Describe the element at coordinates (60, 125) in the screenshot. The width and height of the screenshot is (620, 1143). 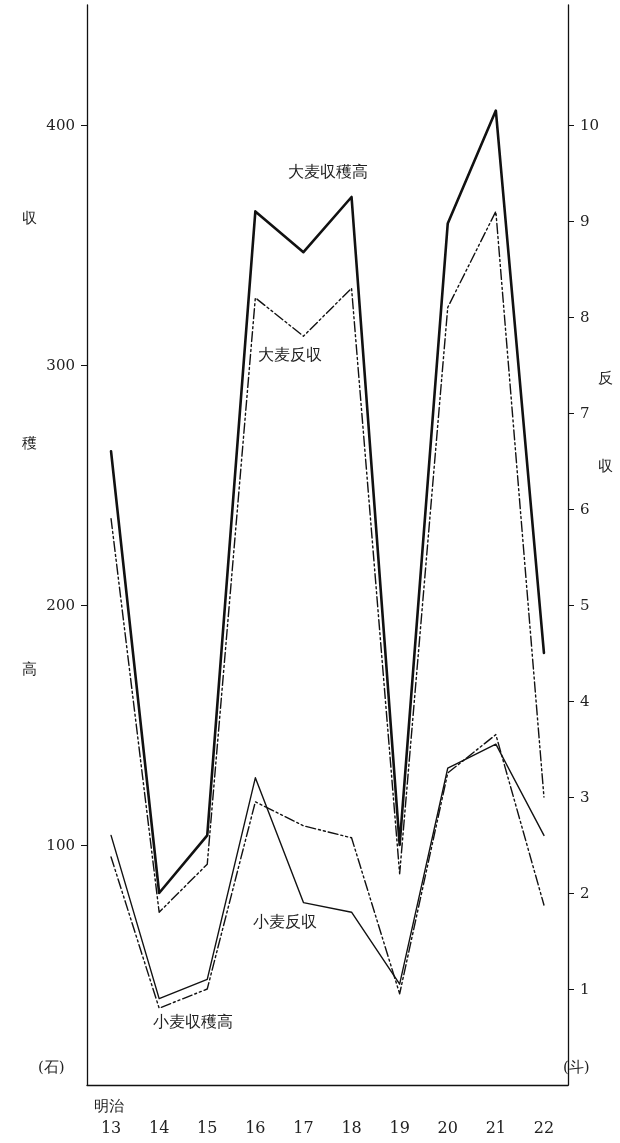
I see `y-tick-label: 400` at that location.